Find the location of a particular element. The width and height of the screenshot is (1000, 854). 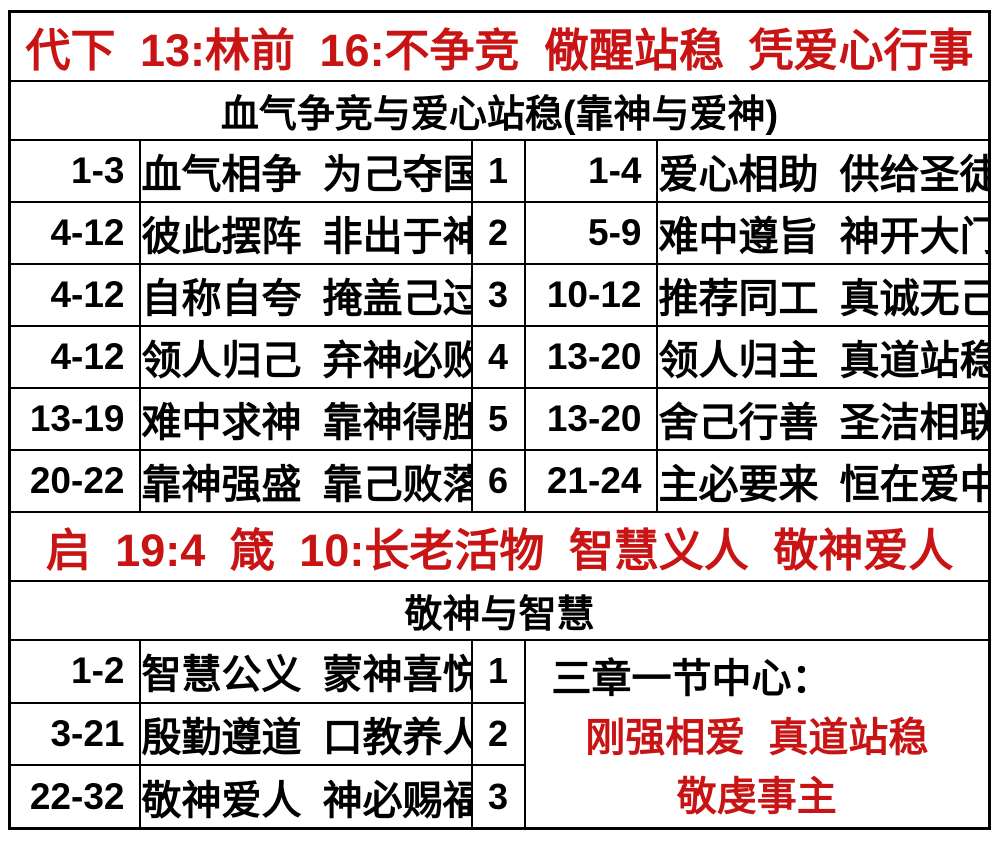

summary-cell: 三章一节中心： 刚强相爱 真道站稳 敬虔事主 is located at coordinates (757, 734).